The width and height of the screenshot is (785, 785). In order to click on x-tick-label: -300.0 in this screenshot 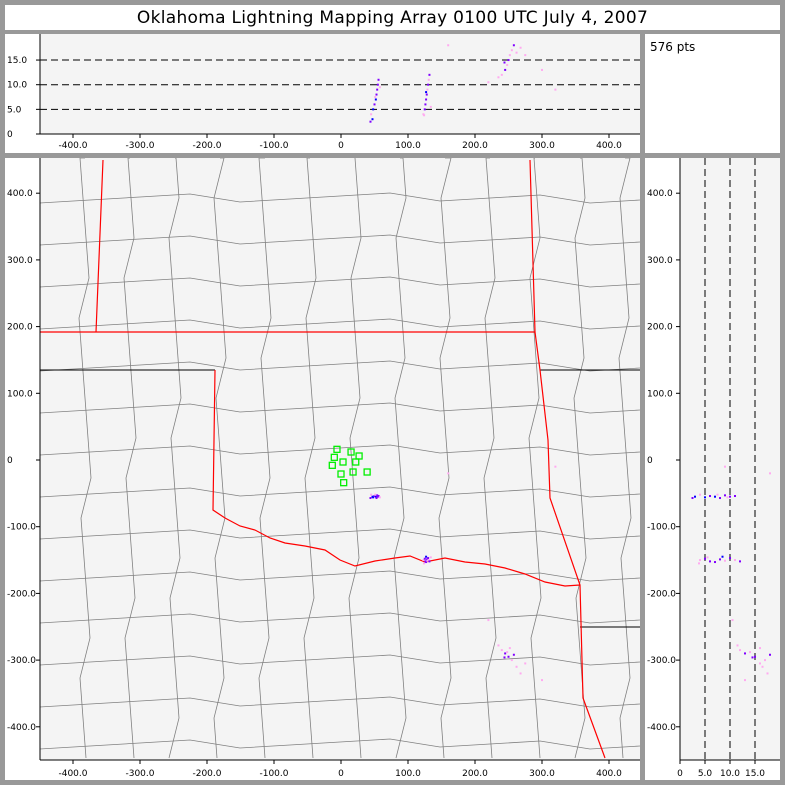, I will do `click(139, 774)`.